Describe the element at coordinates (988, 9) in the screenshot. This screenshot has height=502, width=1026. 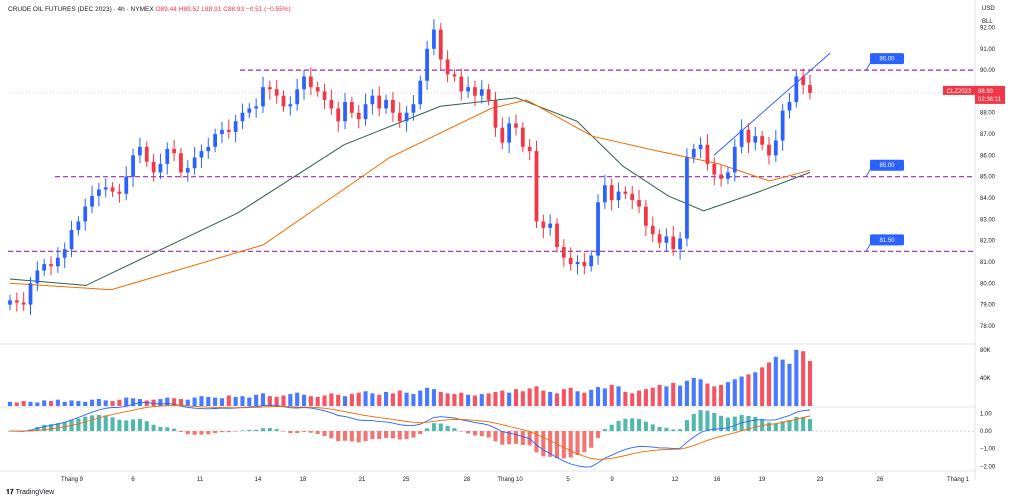
I see `currency-label: USD` at that location.